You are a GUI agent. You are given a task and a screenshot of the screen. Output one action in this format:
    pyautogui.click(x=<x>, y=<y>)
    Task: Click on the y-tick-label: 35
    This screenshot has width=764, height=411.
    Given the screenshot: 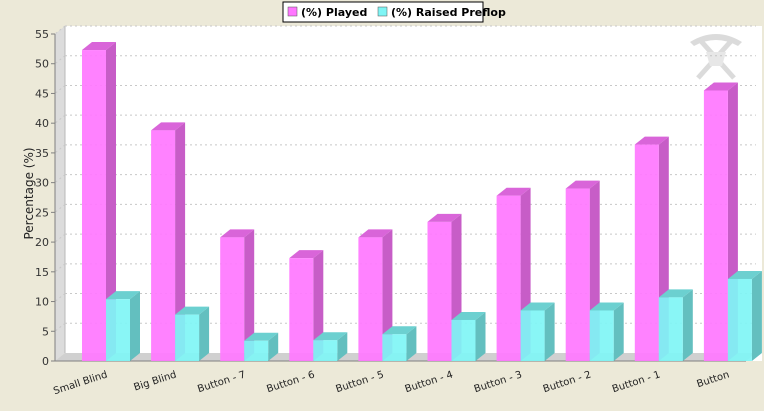 What is the action you would take?
    pyautogui.click(x=42, y=153)
    